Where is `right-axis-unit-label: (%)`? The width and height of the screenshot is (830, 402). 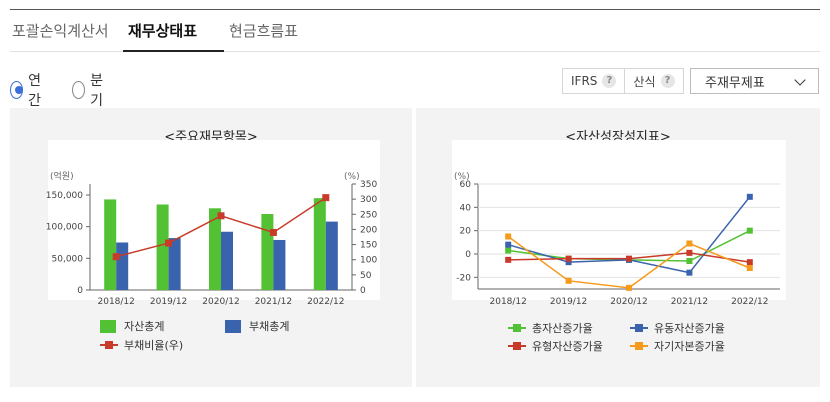
right-axis-unit-label: (%) is located at coordinates (352, 177).